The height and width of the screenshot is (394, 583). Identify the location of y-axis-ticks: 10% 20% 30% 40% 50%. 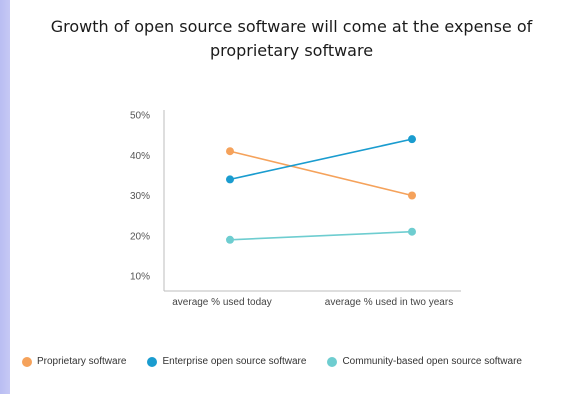
(140, 197).